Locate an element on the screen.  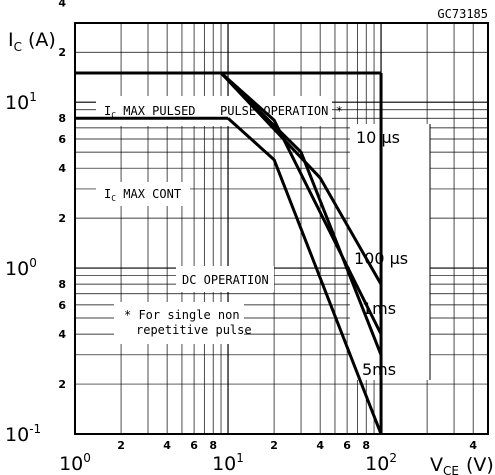
annotation-ic-max-pulsed: IC MAX PULSED is located at coordinates (150, 112).